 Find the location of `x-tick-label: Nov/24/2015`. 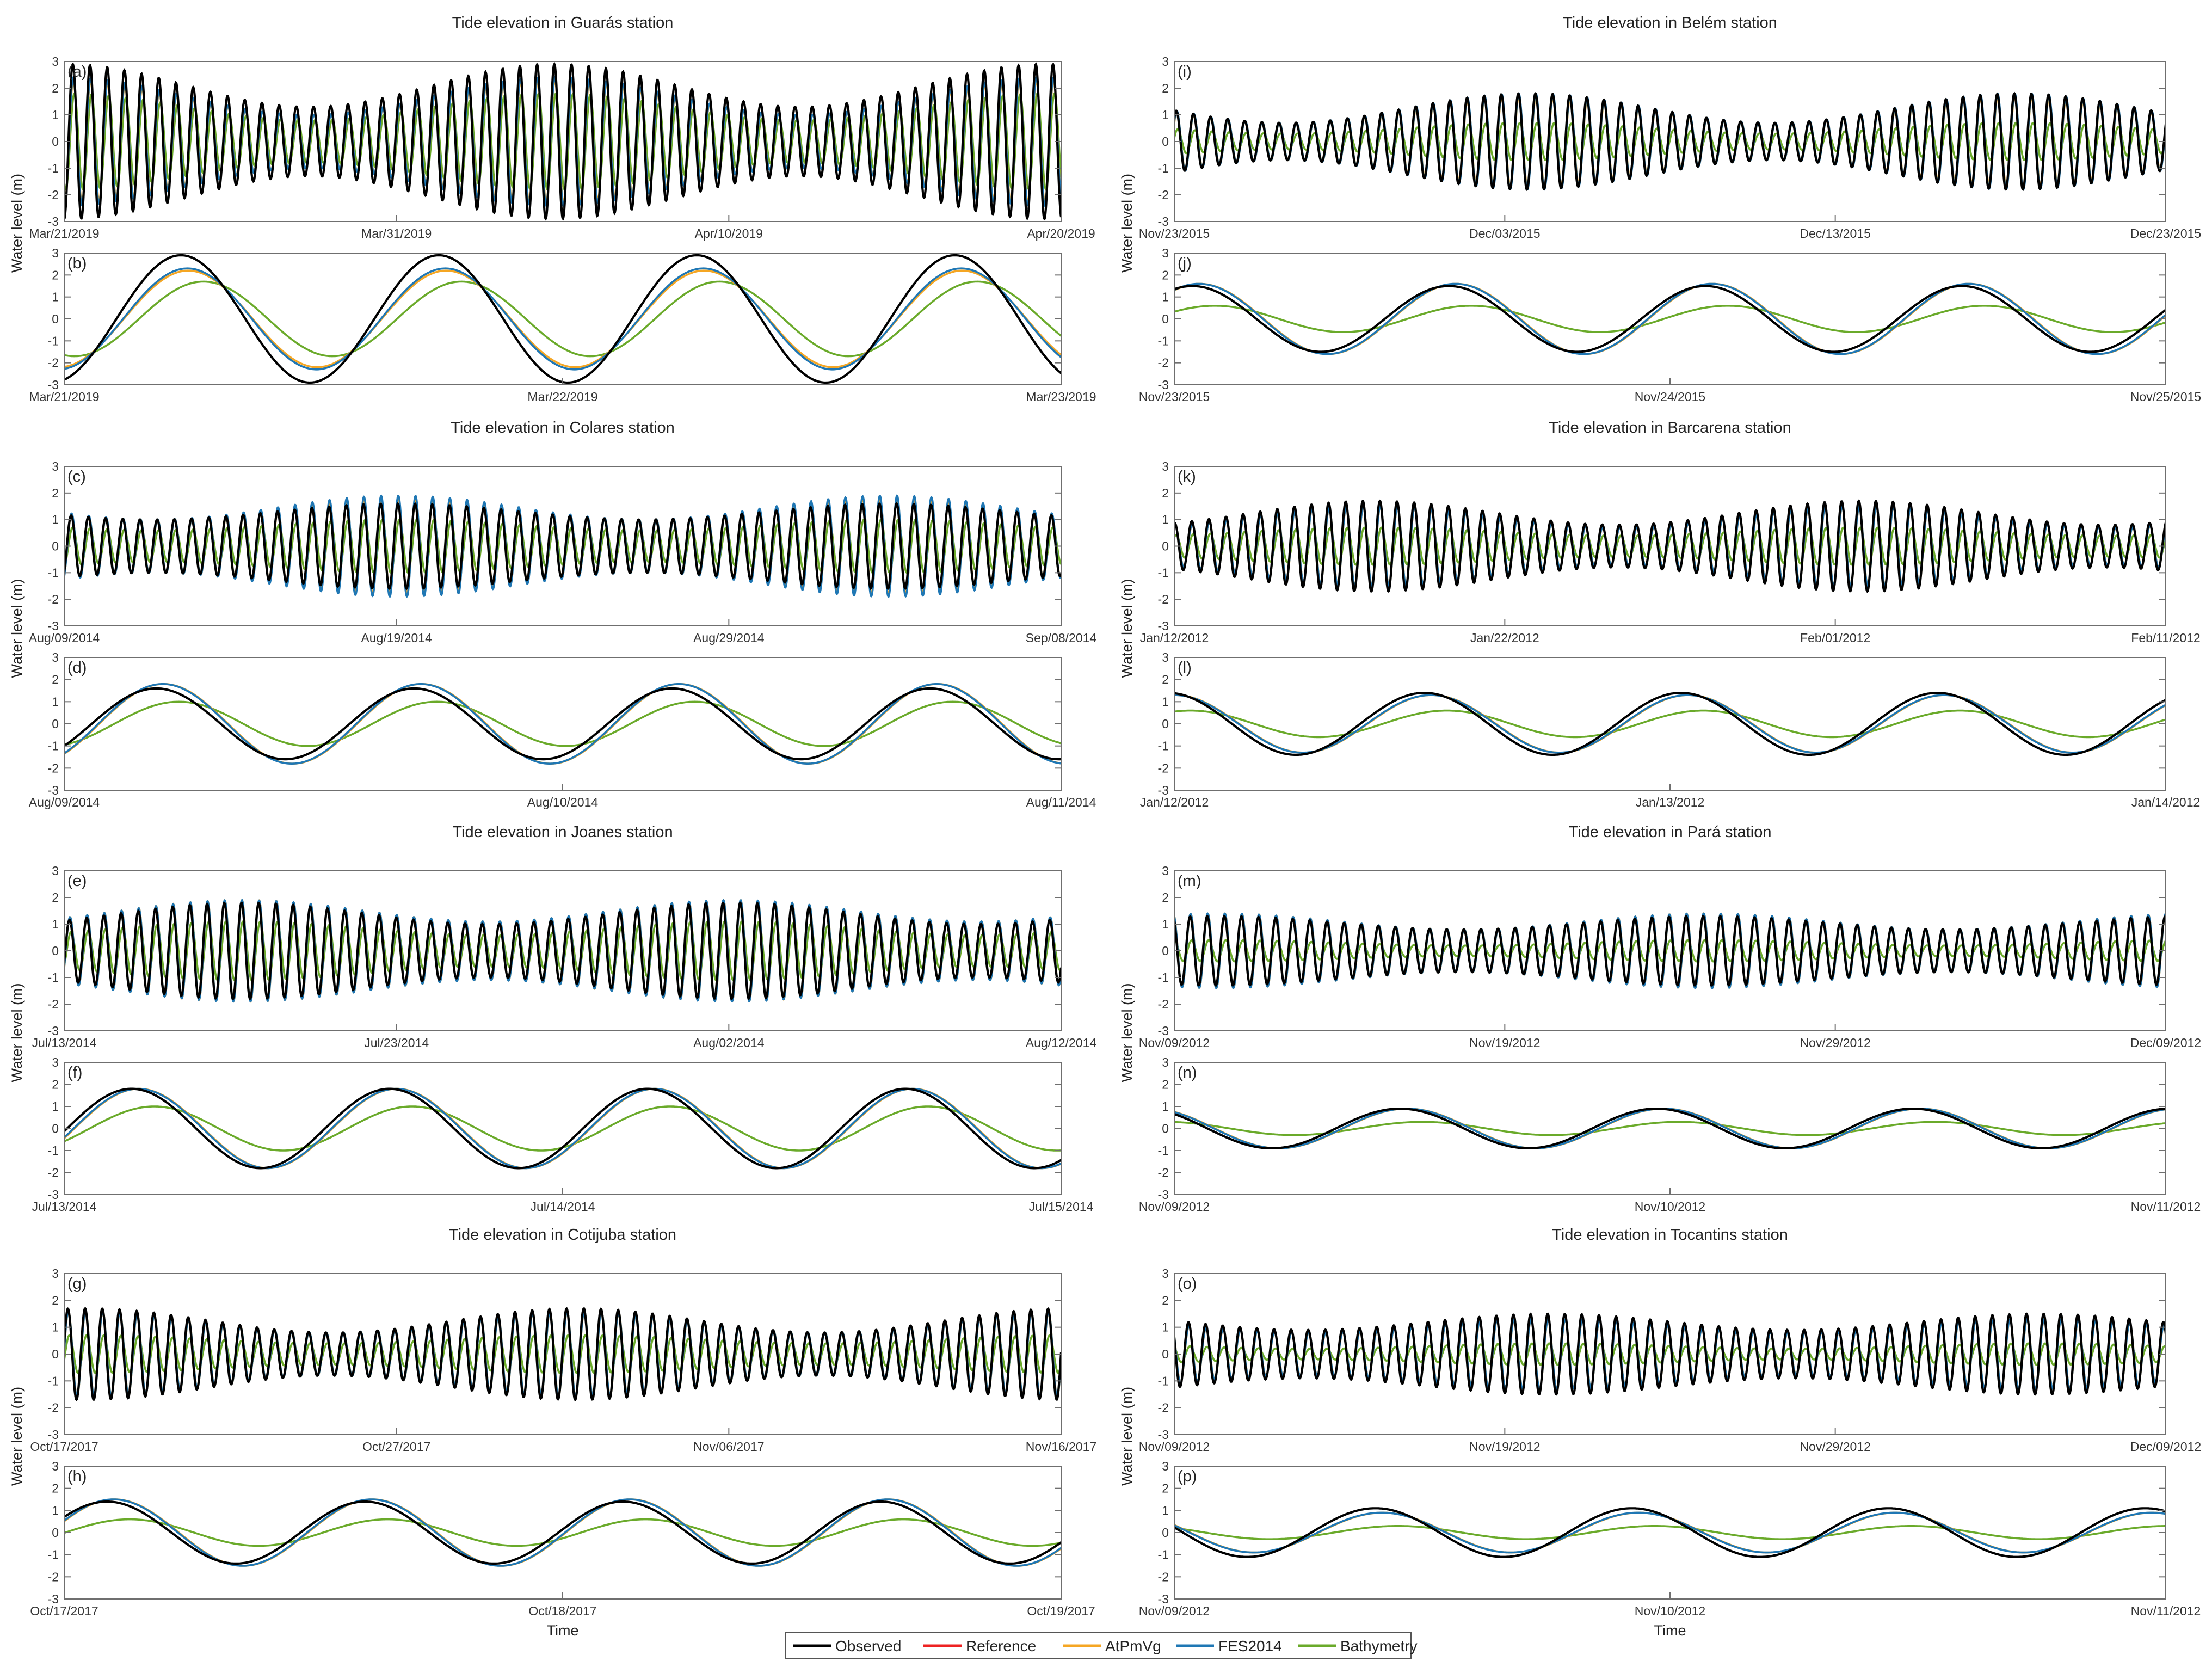

x-tick-label: Nov/24/2015 is located at coordinates (1670, 397).